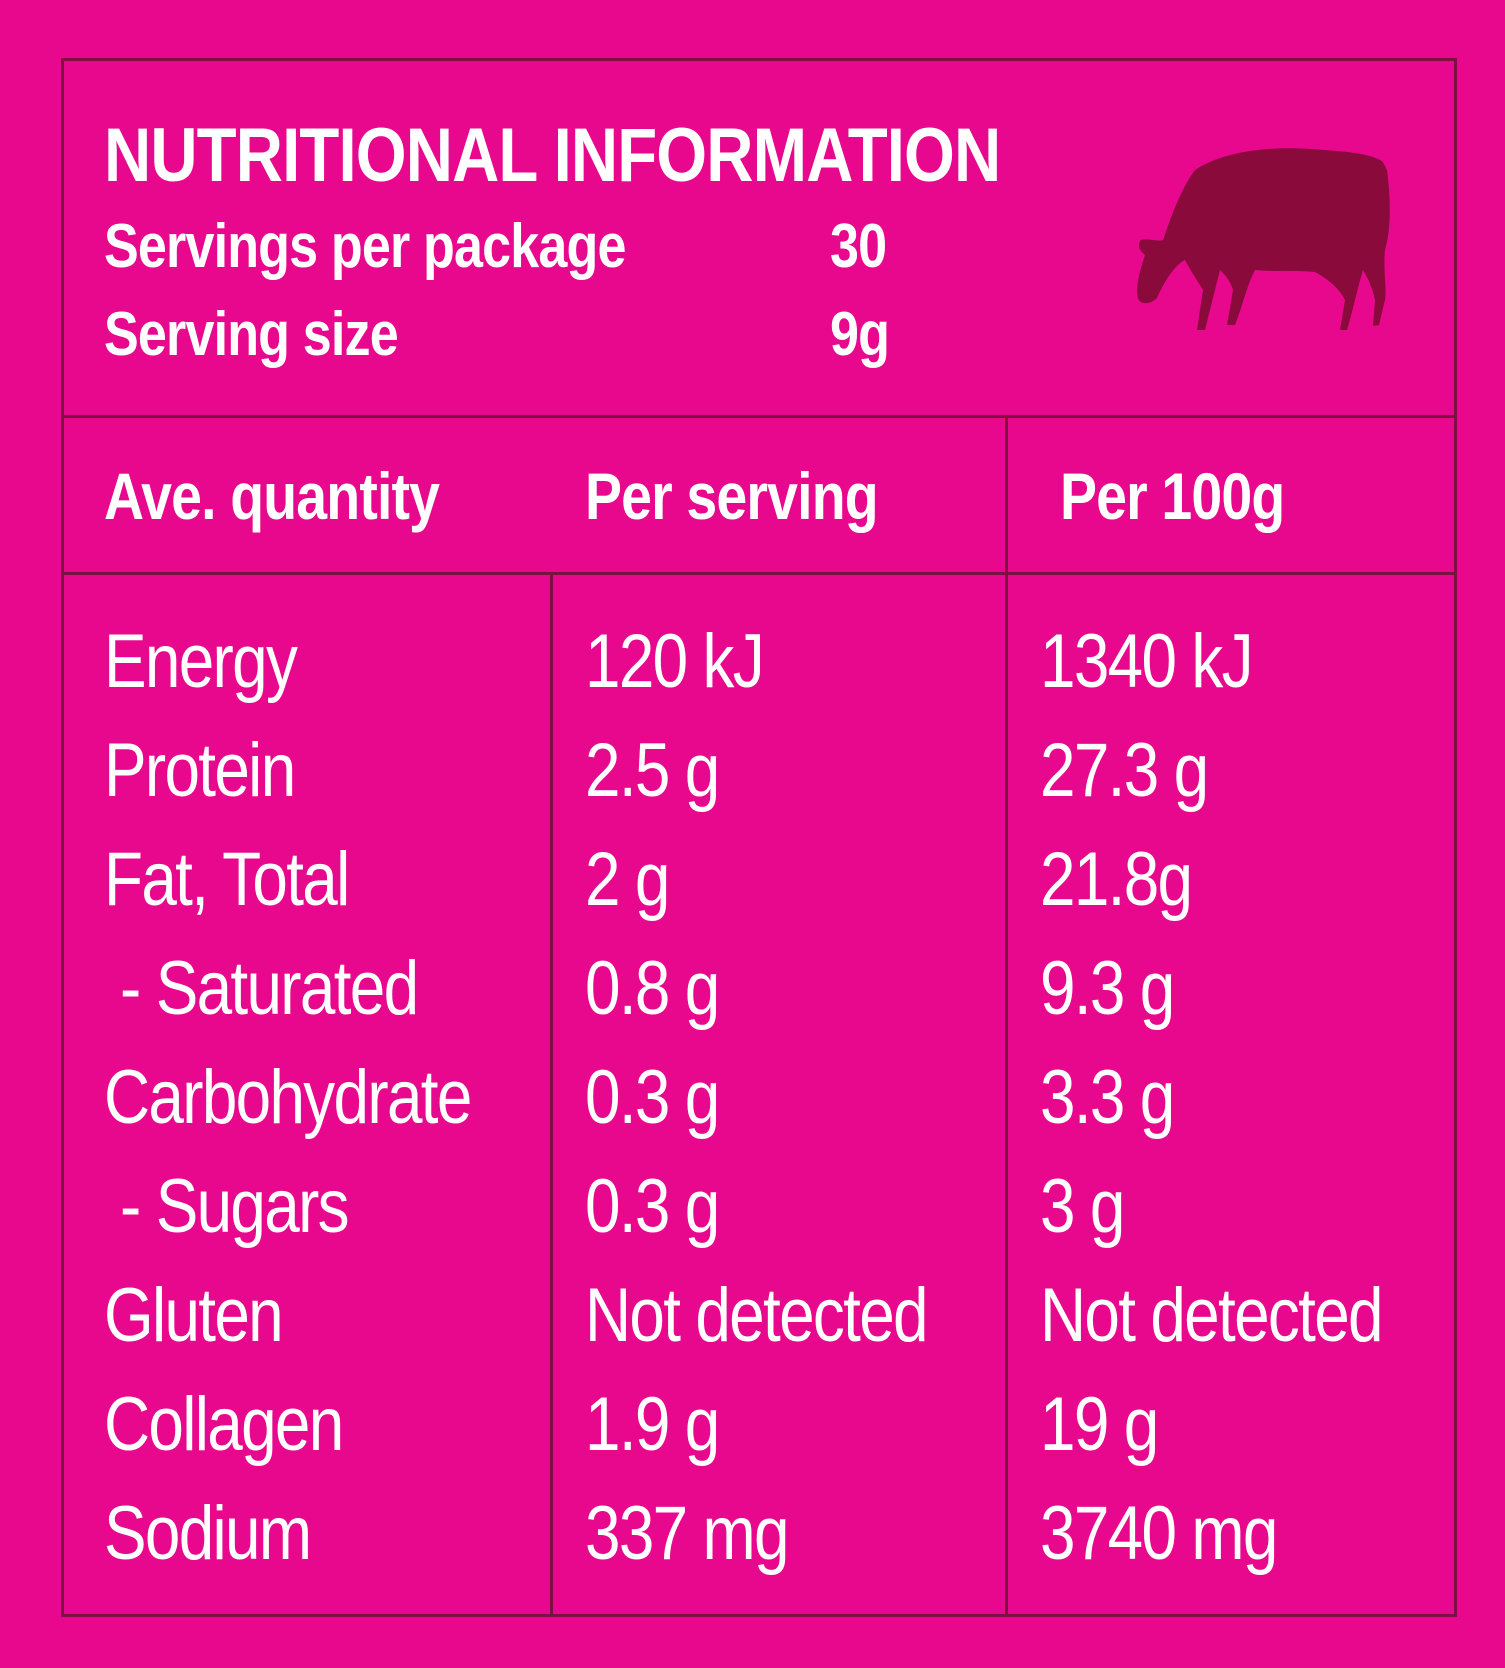 The image size is (1505, 1668). What do you see at coordinates (757, 1315) in the screenshot?
I see `nutrient-per-serving: Not detected` at bounding box center [757, 1315].